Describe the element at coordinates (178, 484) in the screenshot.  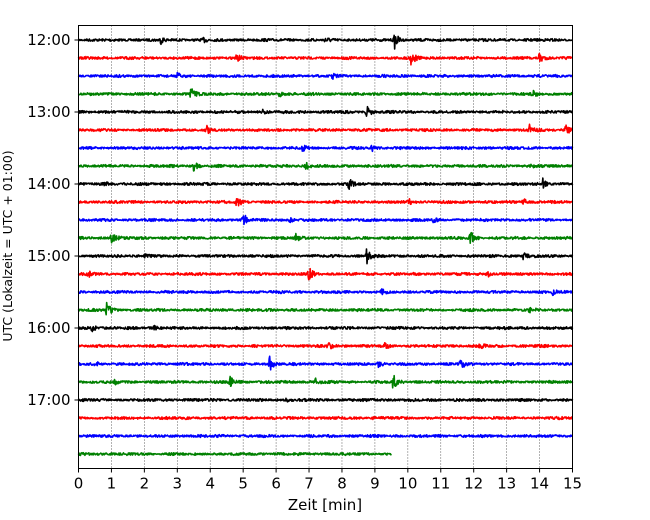
I see `x-tick-label: 3` at that location.